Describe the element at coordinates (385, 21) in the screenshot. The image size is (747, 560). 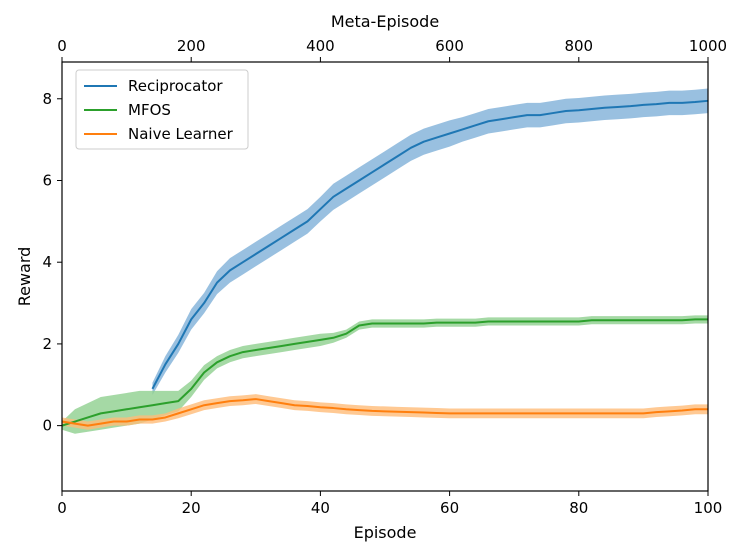
I see `top-x-axis-title: Meta-Episode` at that location.